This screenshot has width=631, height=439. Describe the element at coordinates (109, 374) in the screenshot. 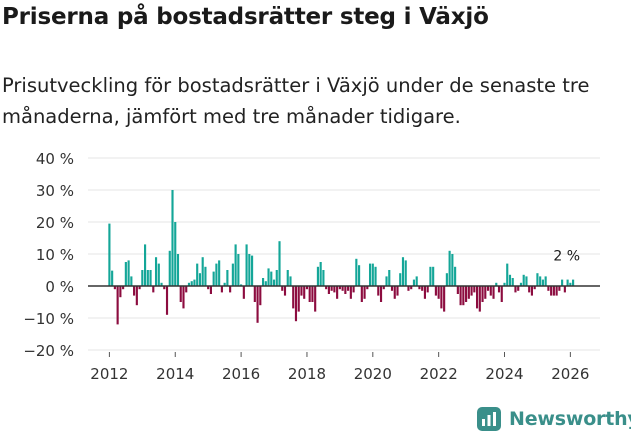

I see `x-tick-label: 2012` at that location.